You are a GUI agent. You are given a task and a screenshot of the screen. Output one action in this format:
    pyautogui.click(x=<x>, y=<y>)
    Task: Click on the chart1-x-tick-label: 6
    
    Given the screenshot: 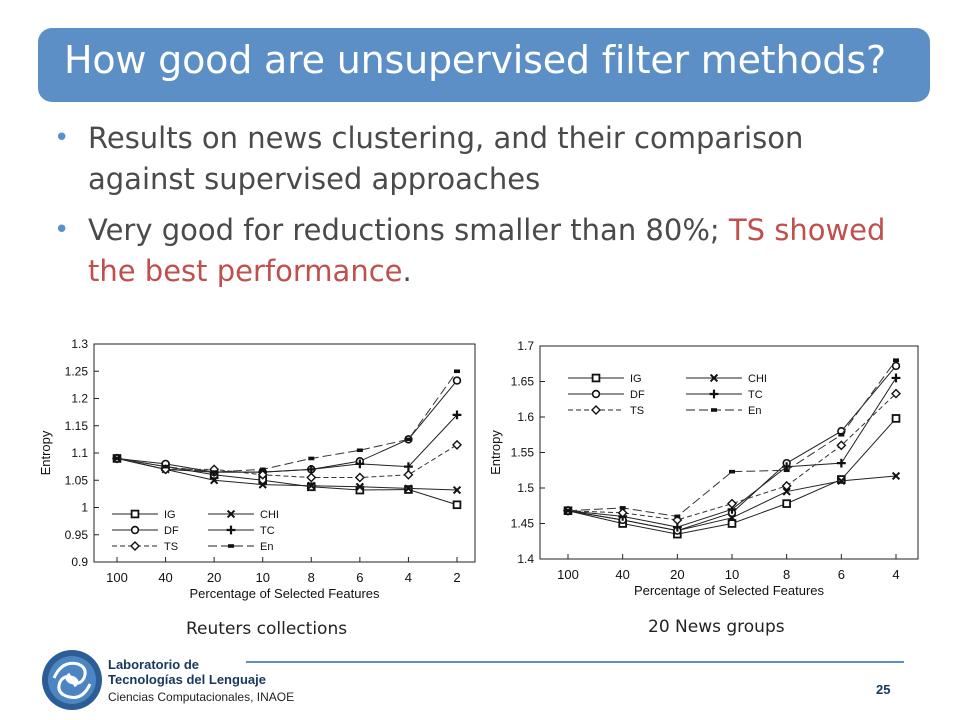 What is the action you would take?
    pyautogui.click(x=841, y=574)
    